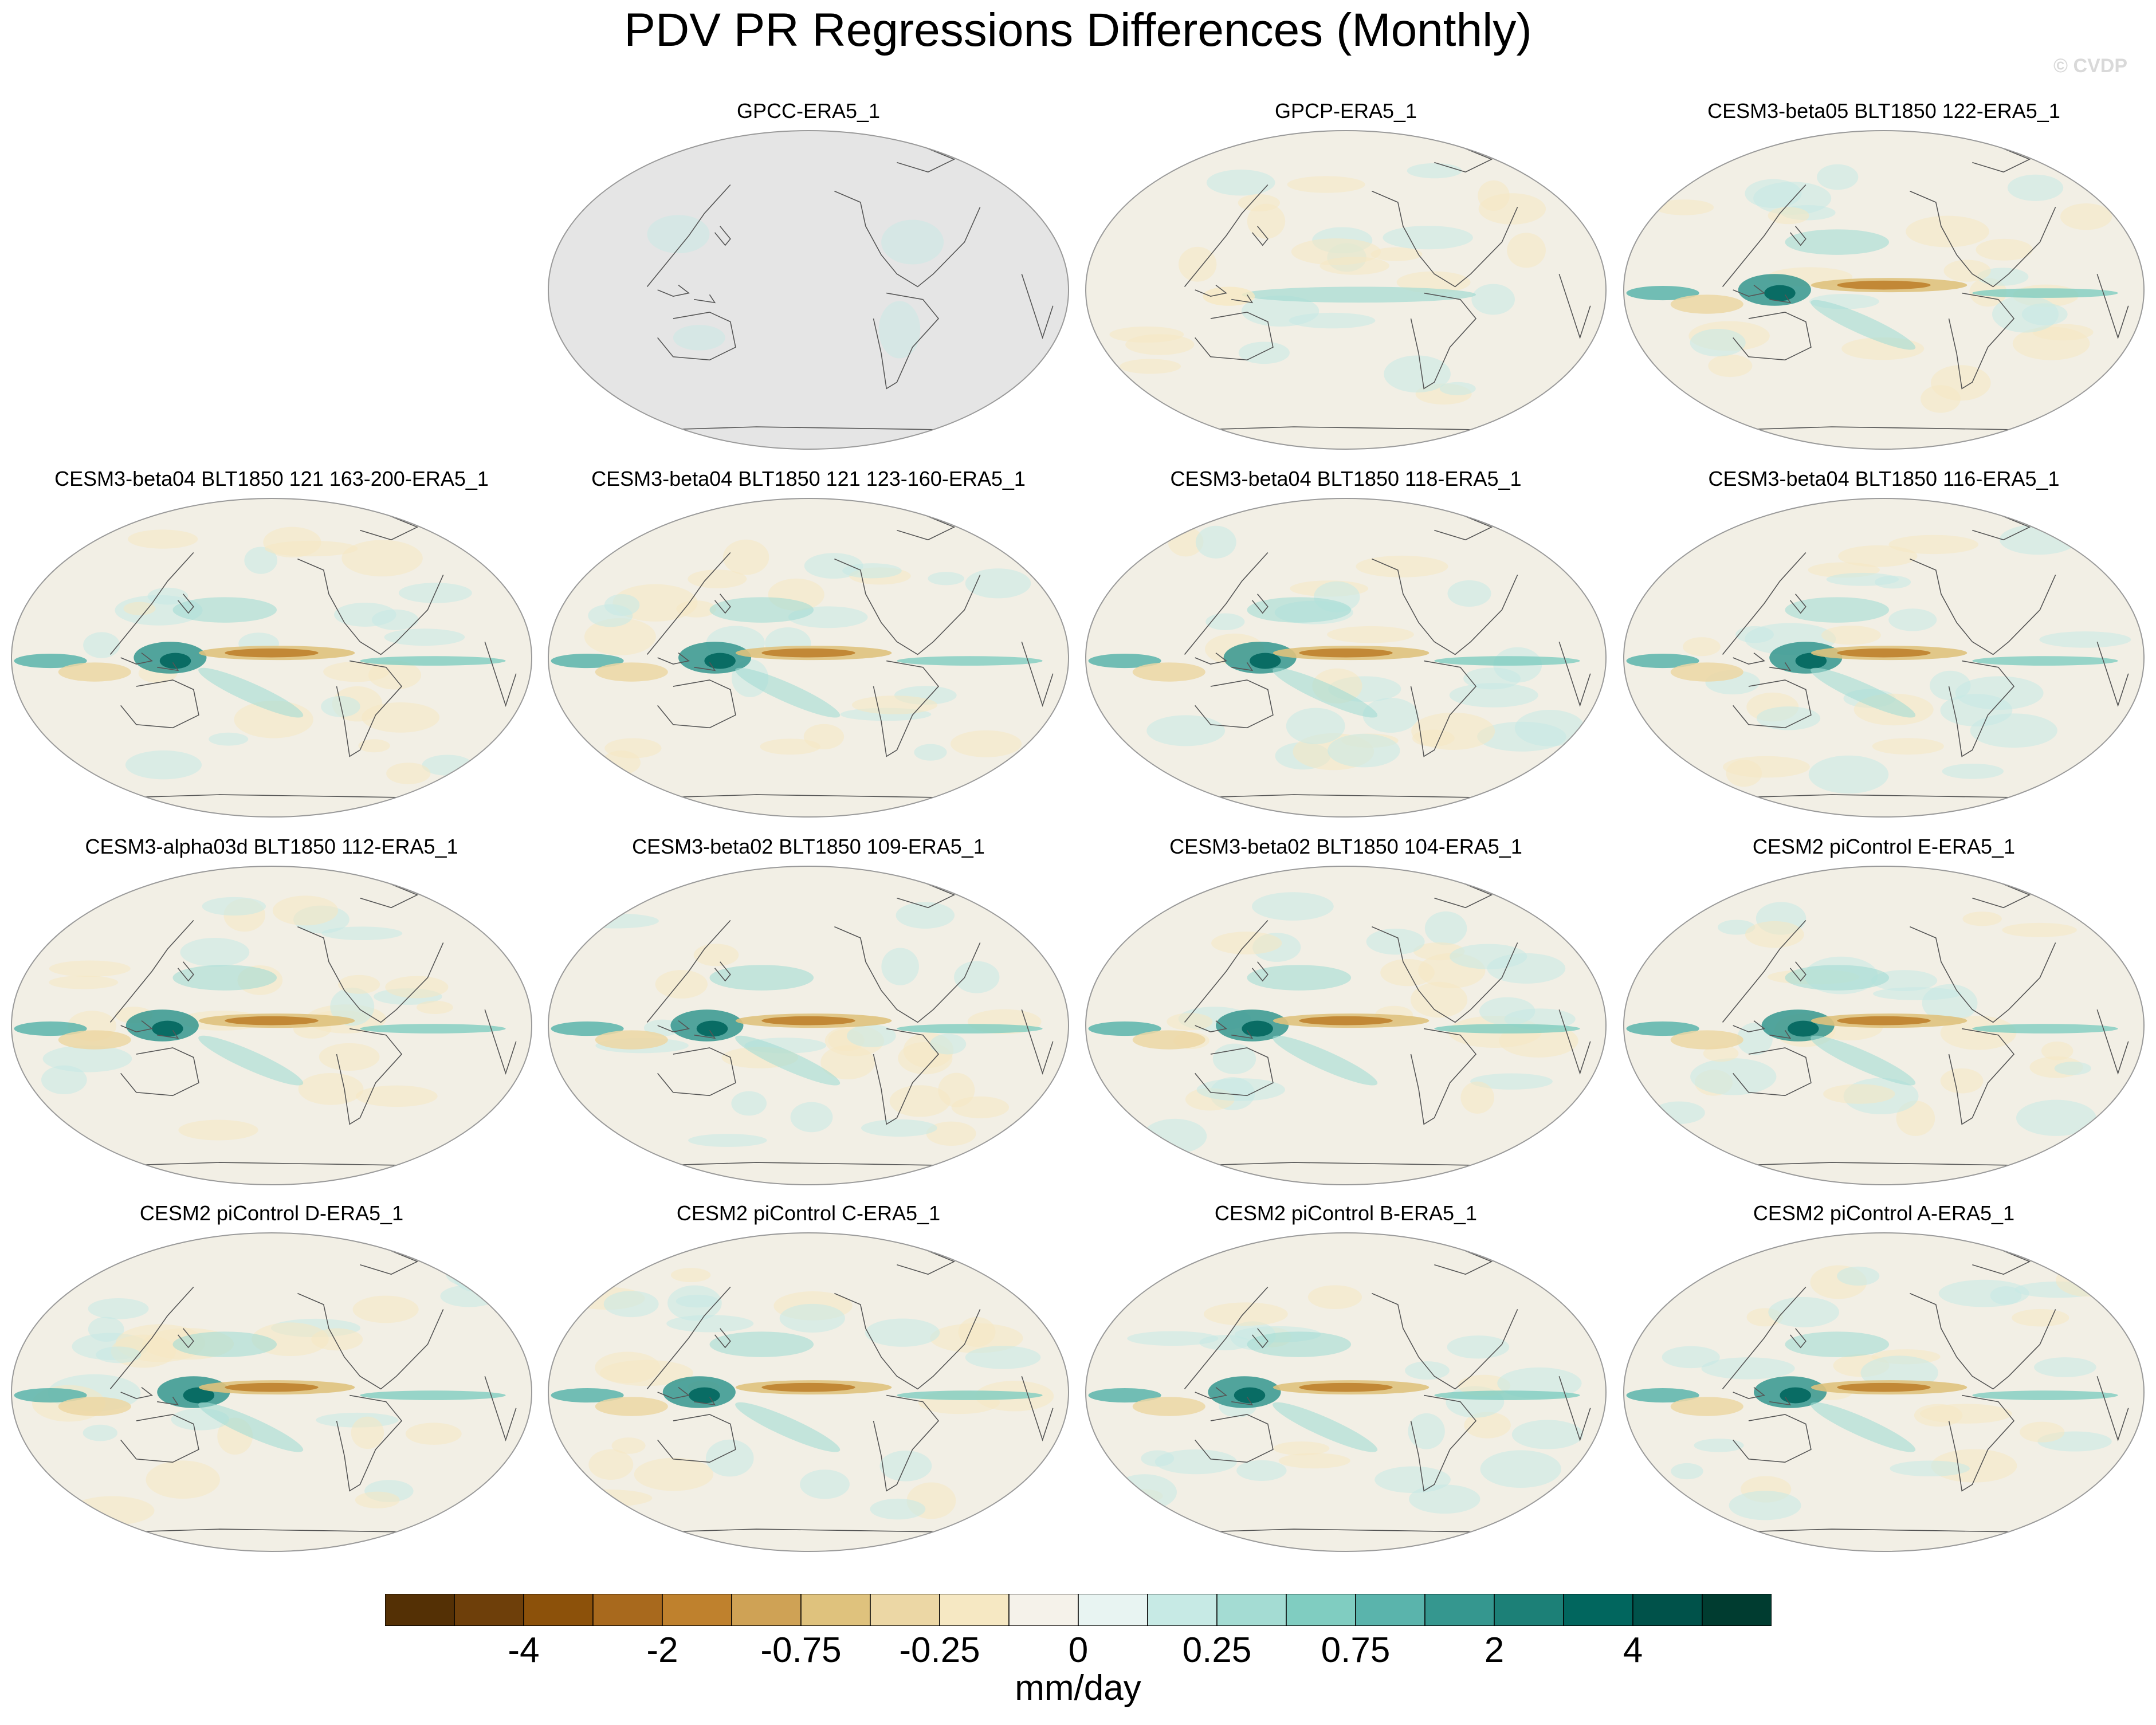 This screenshot has width=2156, height=1725. I want to click on colorbar-tick-label: -4, so click(524, 1650).